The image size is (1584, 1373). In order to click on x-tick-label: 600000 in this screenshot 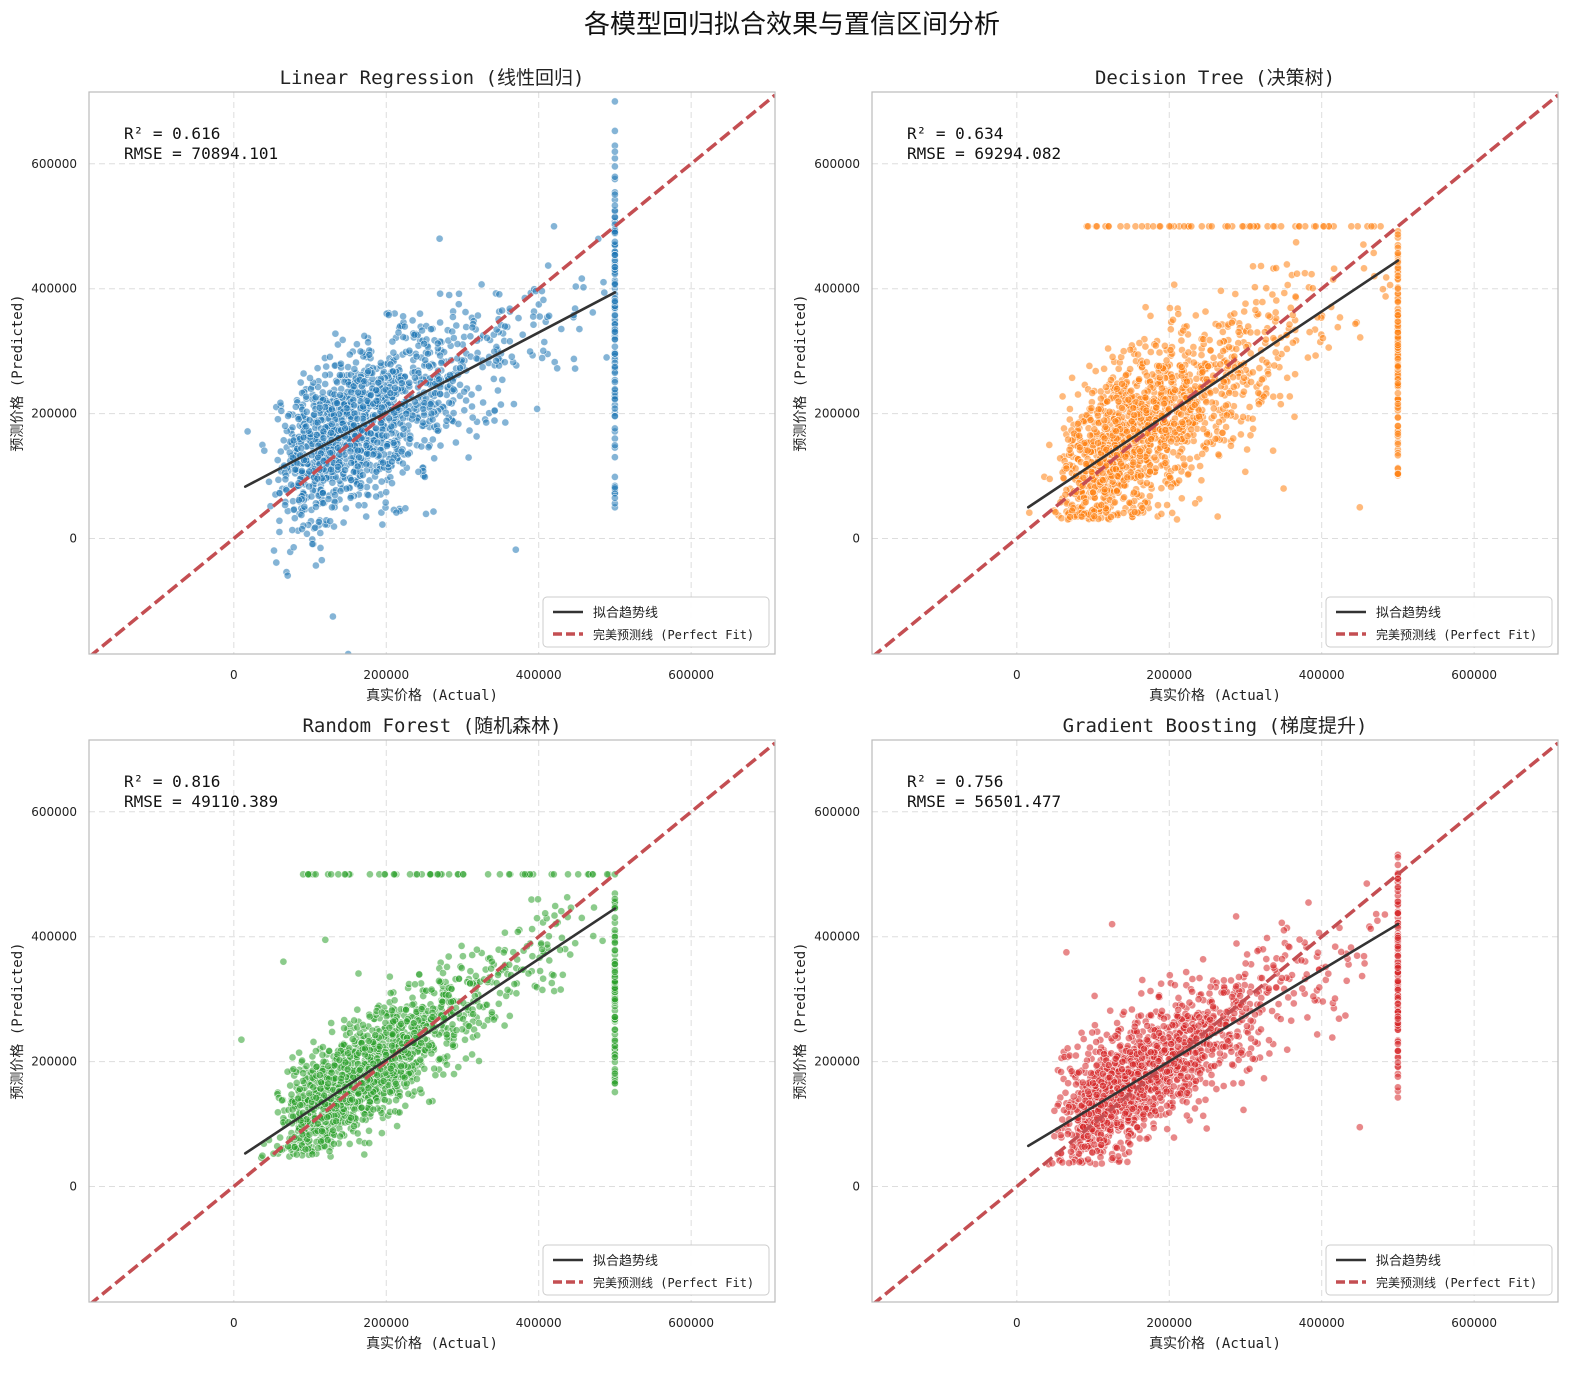, I will do `click(691, 675)`.